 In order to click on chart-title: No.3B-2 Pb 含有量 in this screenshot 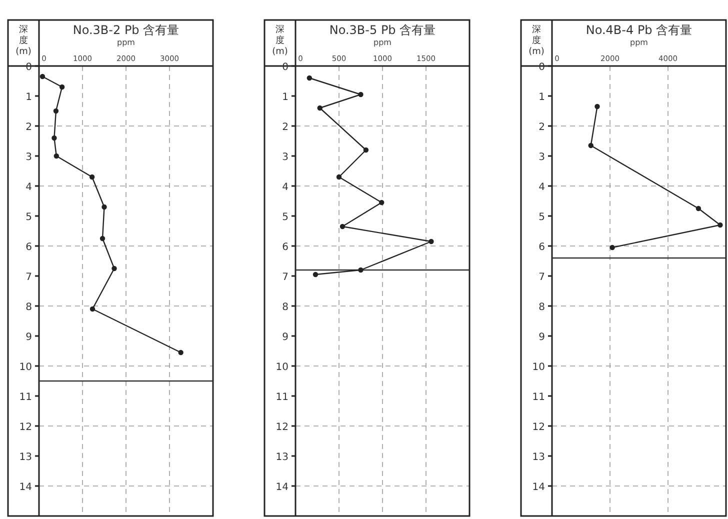, I will do `click(126, 30)`.